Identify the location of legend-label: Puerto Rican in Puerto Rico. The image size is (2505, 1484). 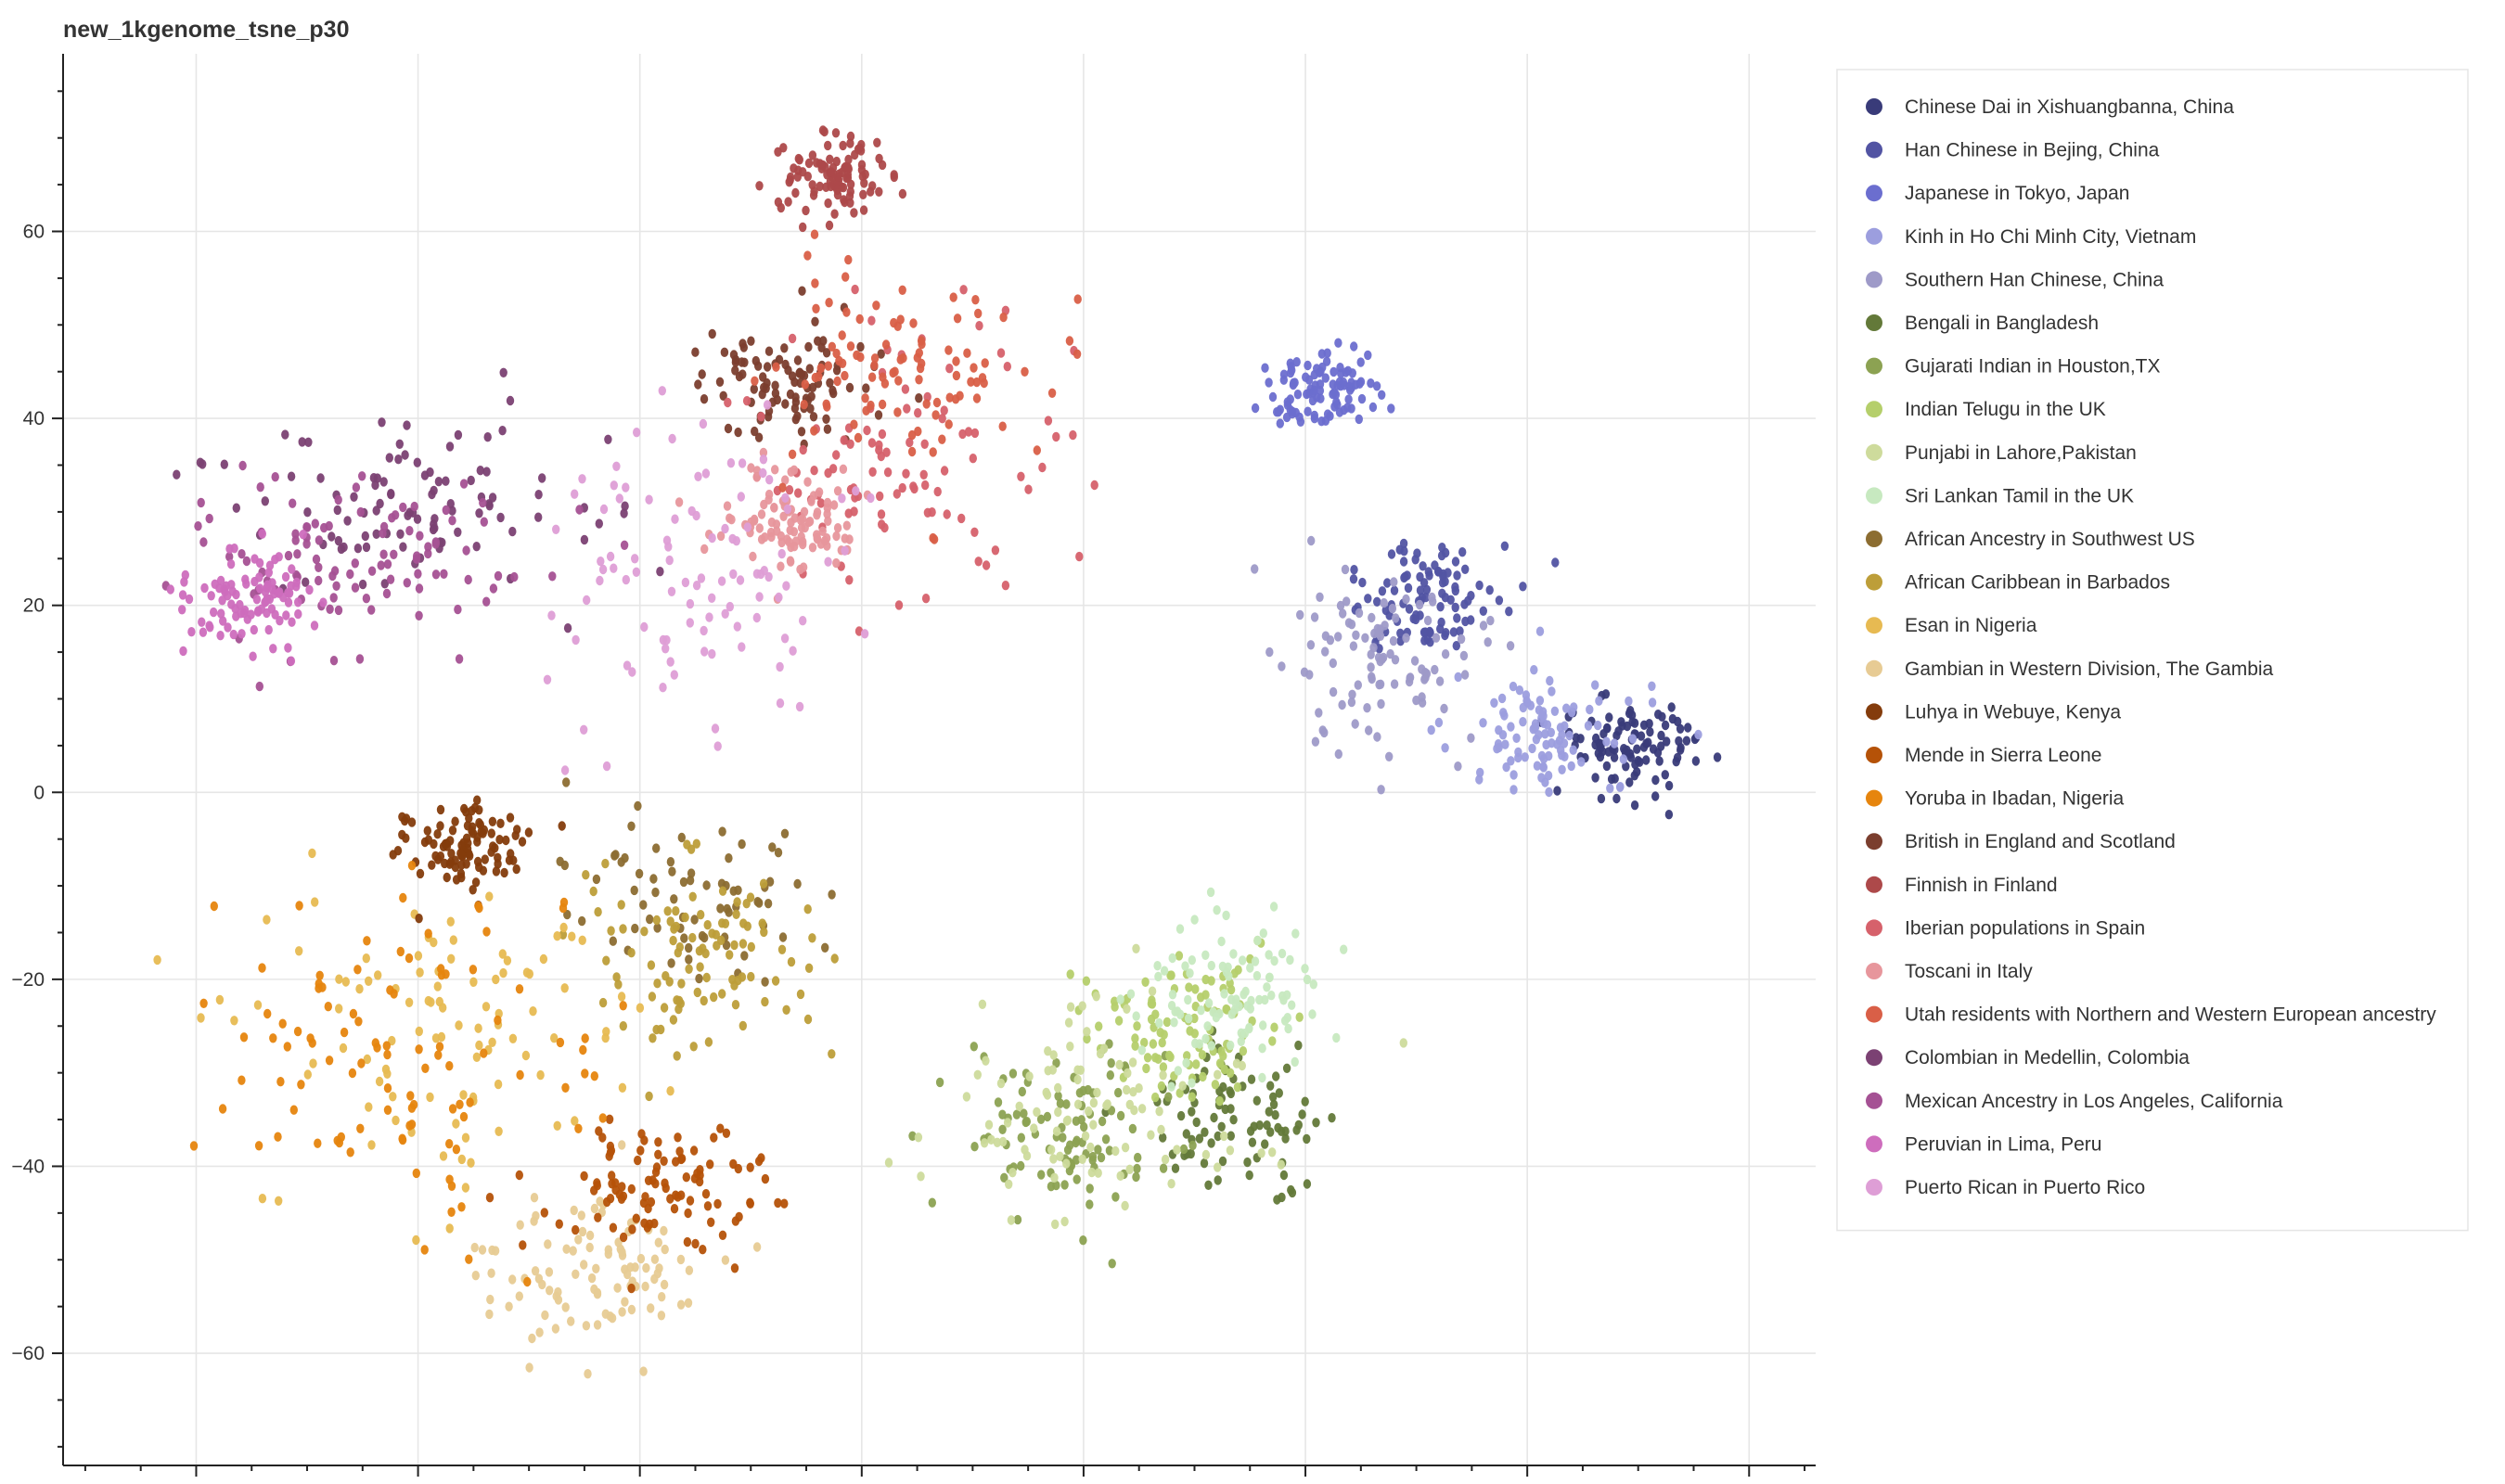
(2025, 1187).